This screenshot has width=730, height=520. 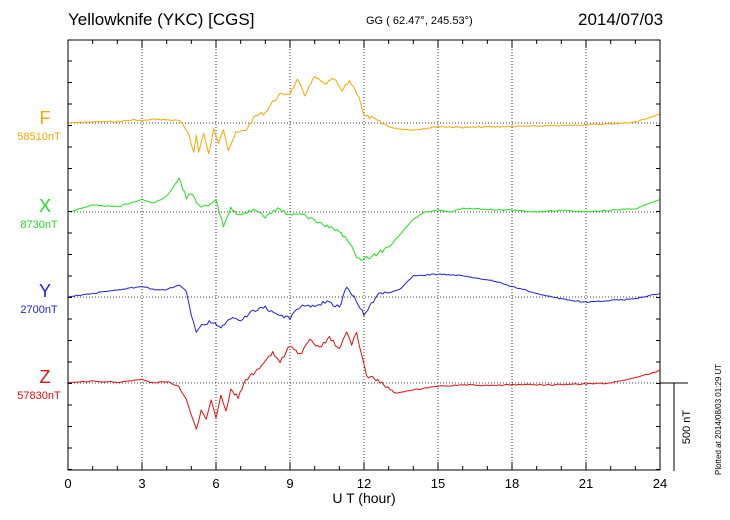 I want to click on x-axis-label: U T (hour), so click(x=363, y=498).